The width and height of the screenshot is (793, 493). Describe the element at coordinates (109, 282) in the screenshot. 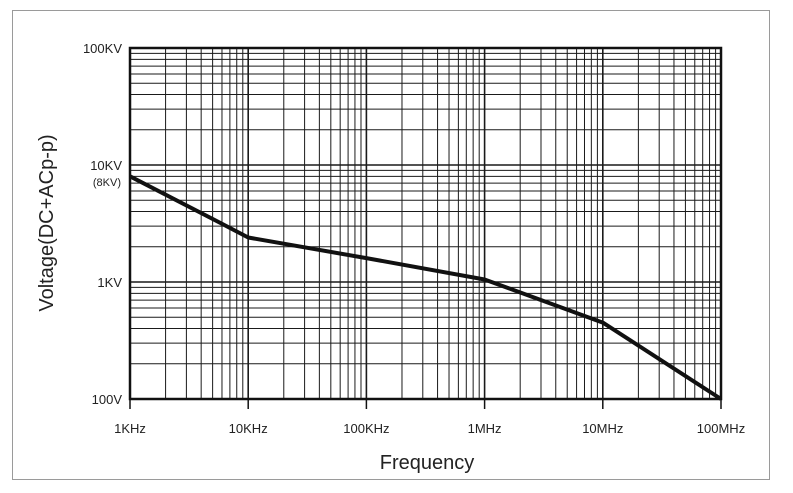

I see `y-tick-label: 1KV` at that location.